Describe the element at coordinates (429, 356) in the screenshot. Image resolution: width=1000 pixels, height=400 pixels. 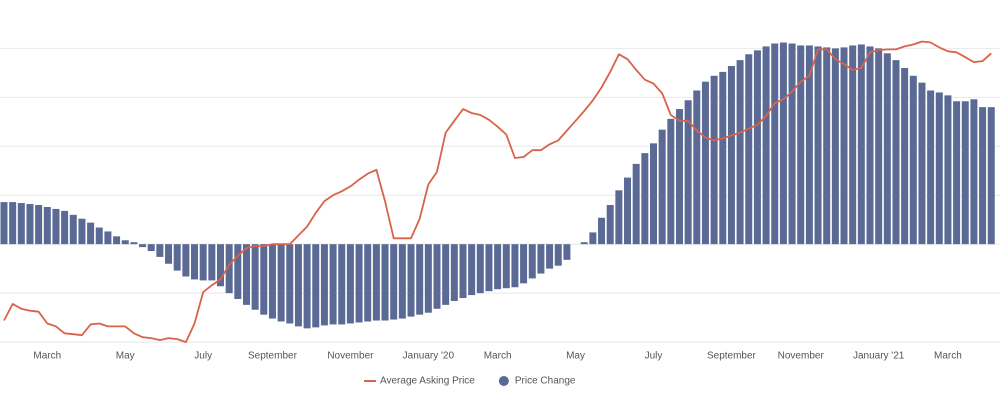
I see `x-tick-label: January '20` at that location.